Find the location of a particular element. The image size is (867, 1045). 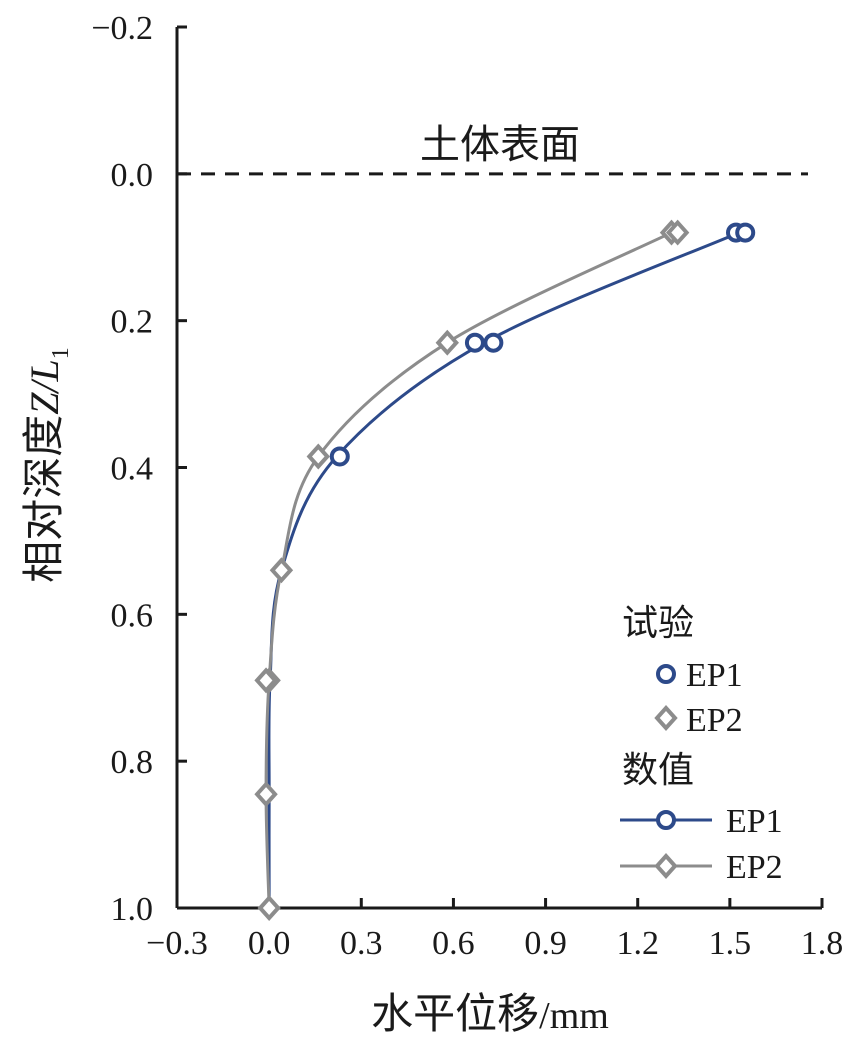

legend-label-exp-ep2: EP2 is located at coordinates (714, 720).